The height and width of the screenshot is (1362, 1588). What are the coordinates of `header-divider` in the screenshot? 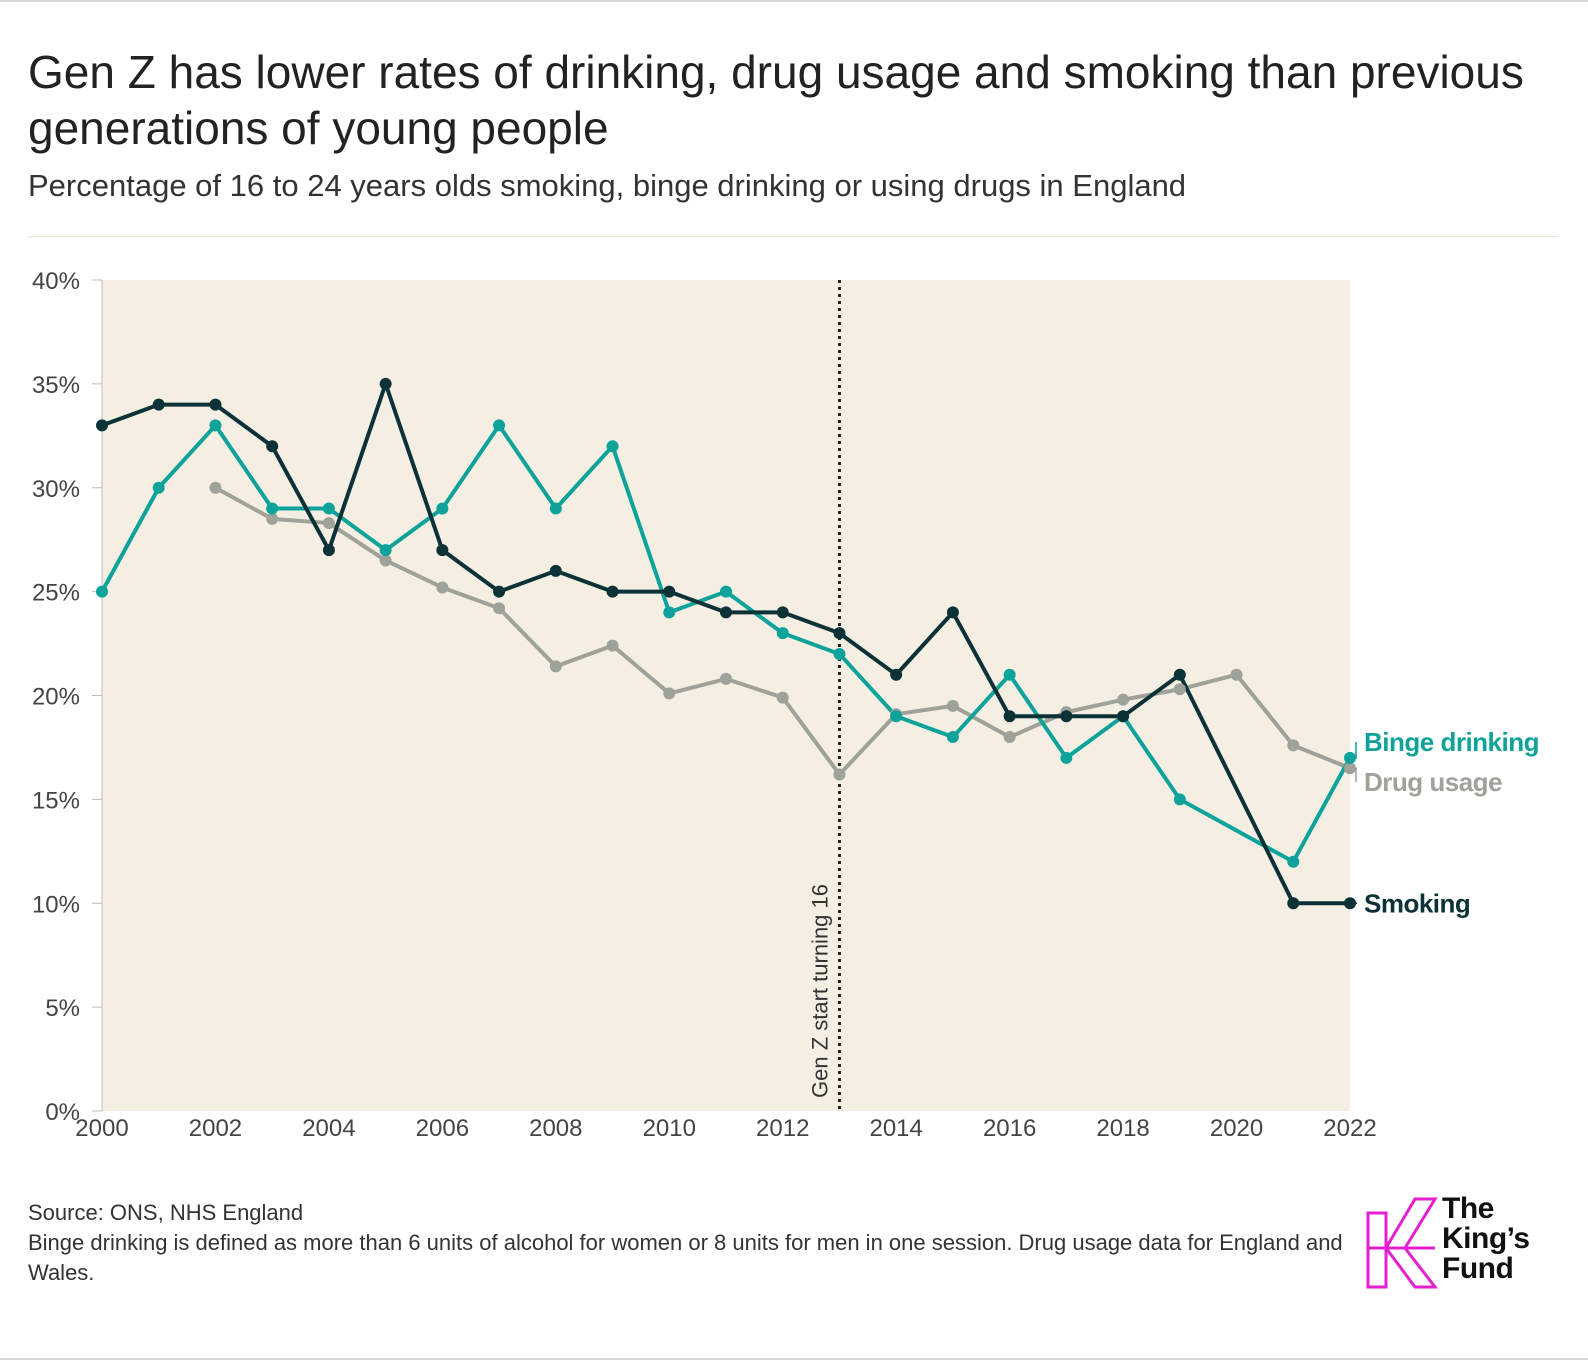 It's located at (793, 236).